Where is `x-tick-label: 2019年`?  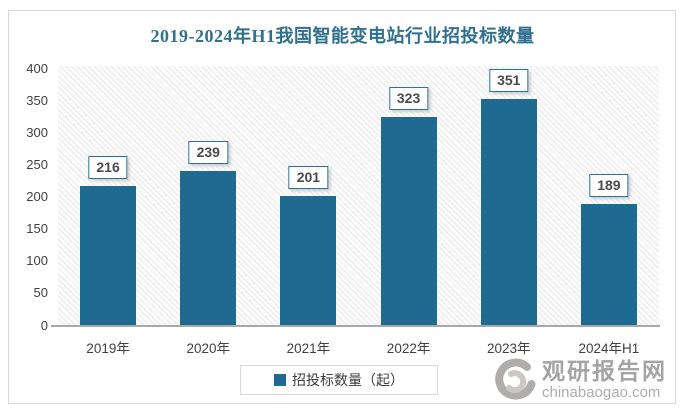
x-tick-label: 2019年 is located at coordinates (108, 348).